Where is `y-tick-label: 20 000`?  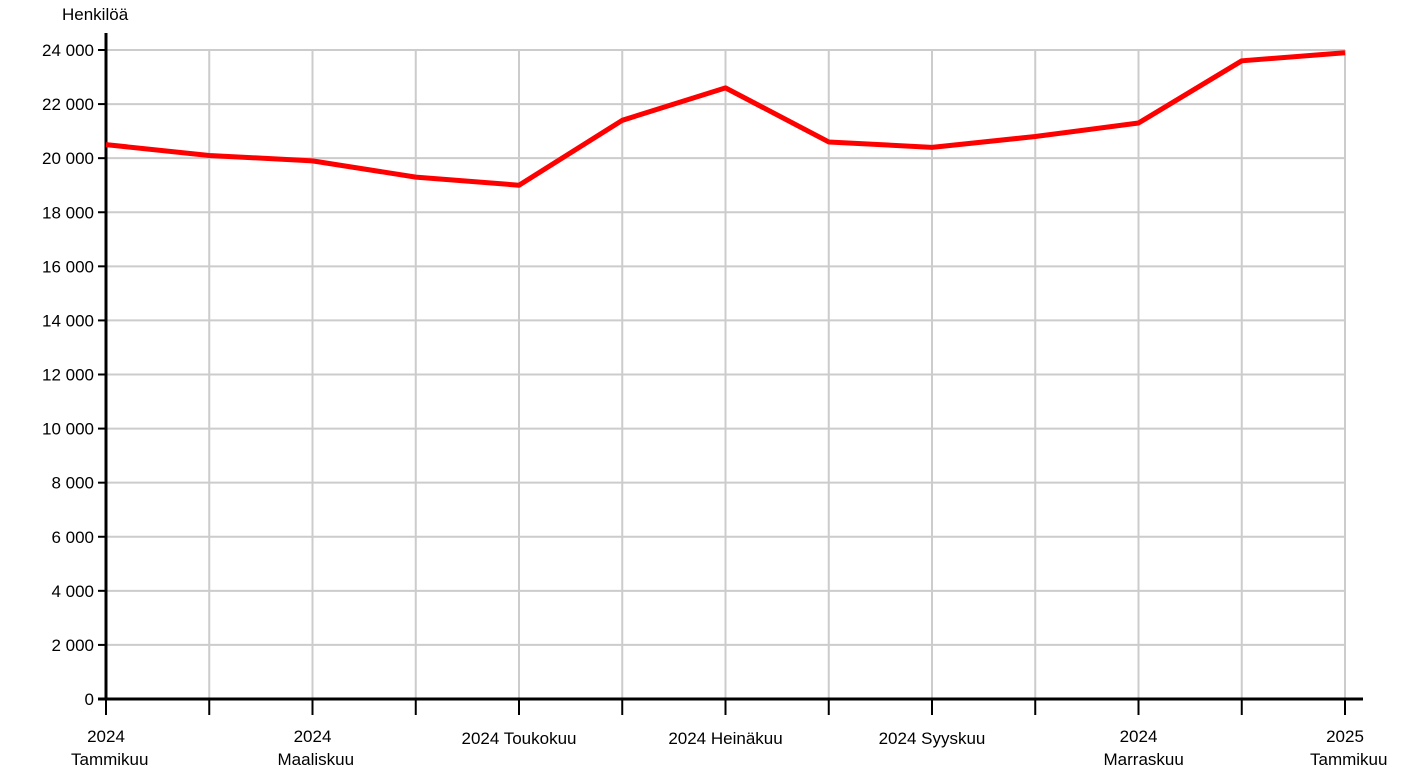 y-tick-label: 20 000 is located at coordinates (68, 158).